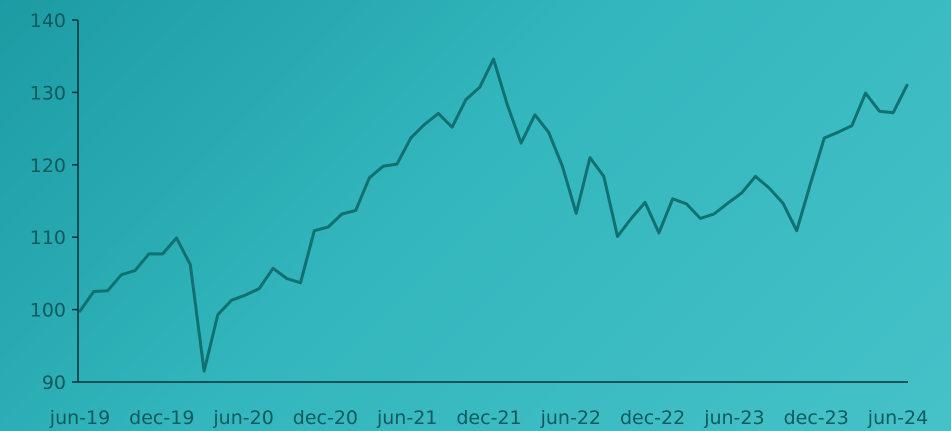 The width and height of the screenshot is (951, 431). I want to click on x-tick-label: jun-20, so click(242, 418).